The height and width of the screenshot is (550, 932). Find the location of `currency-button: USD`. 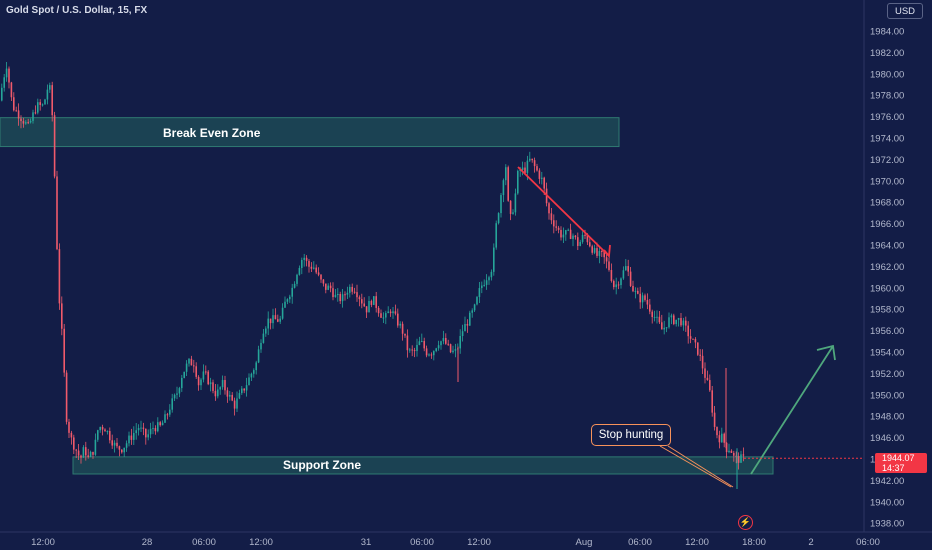

currency-button: USD is located at coordinates (905, 11).